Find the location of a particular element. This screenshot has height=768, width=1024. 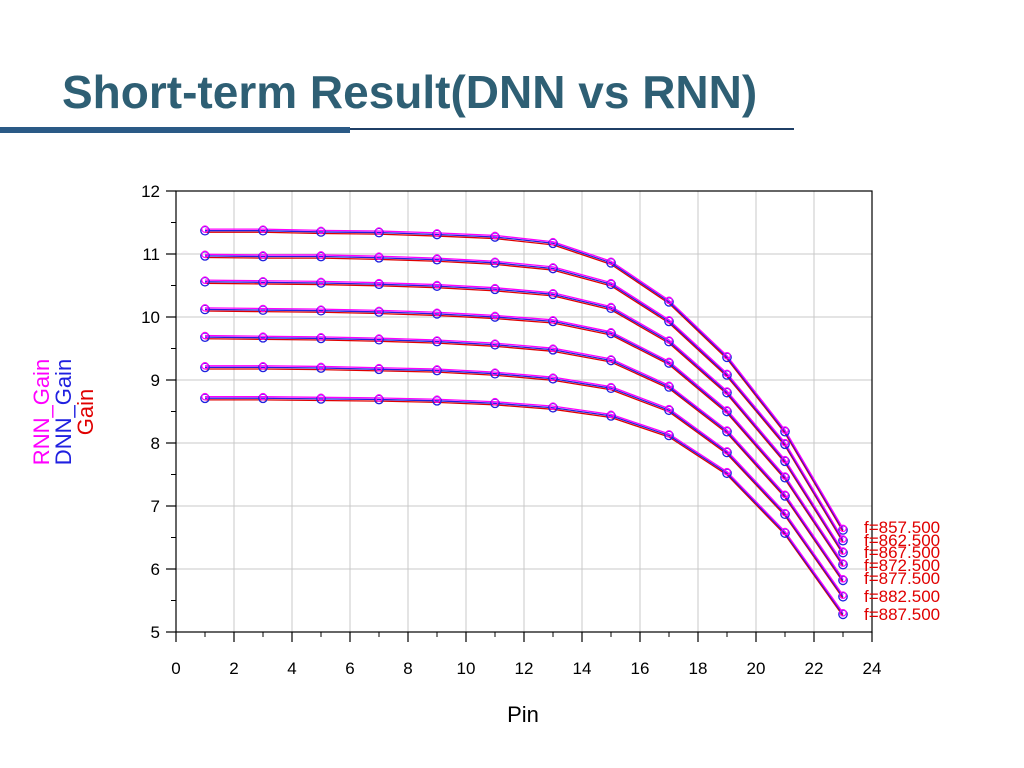

title-underline-thick is located at coordinates (175, 130).